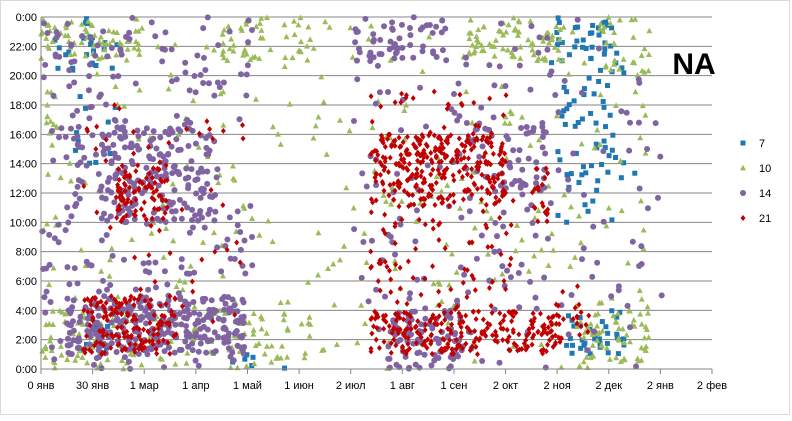  What do you see at coordinates (247, 386) in the screenshot?
I see `x-tick-label: 1 май` at bounding box center [247, 386].